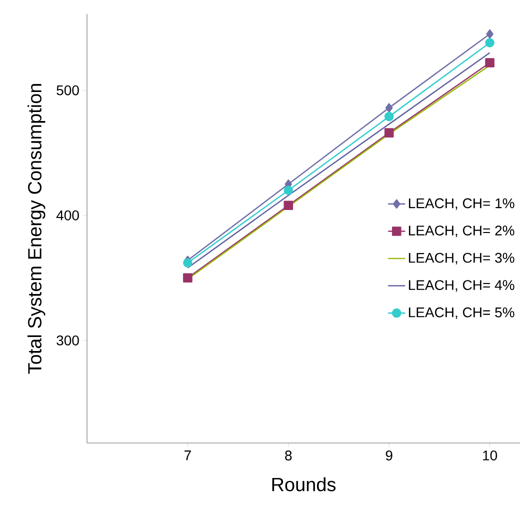 The width and height of the screenshot is (523, 507). Describe the element at coordinates (67, 215) in the screenshot. I see `y-tick-label: 400` at that location.